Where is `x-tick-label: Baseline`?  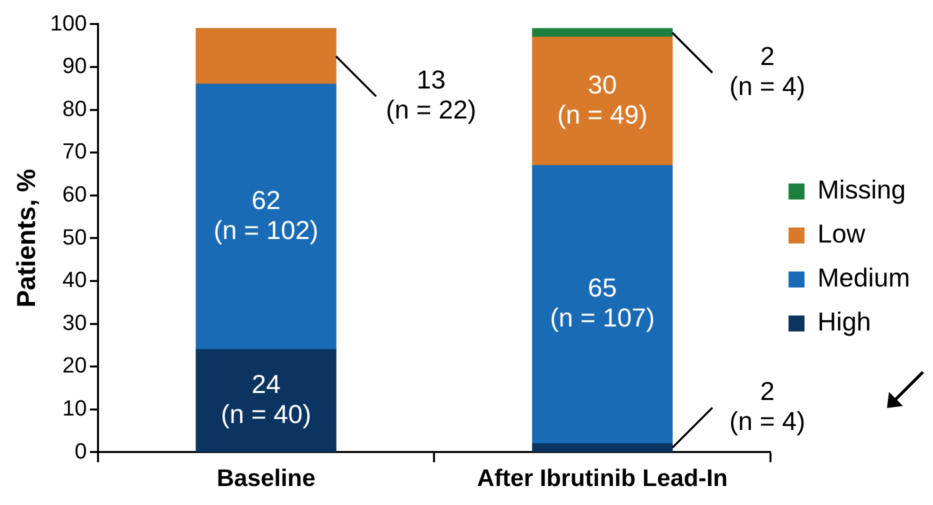 x-tick-label: Baseline is located at coordinates (266, 478).